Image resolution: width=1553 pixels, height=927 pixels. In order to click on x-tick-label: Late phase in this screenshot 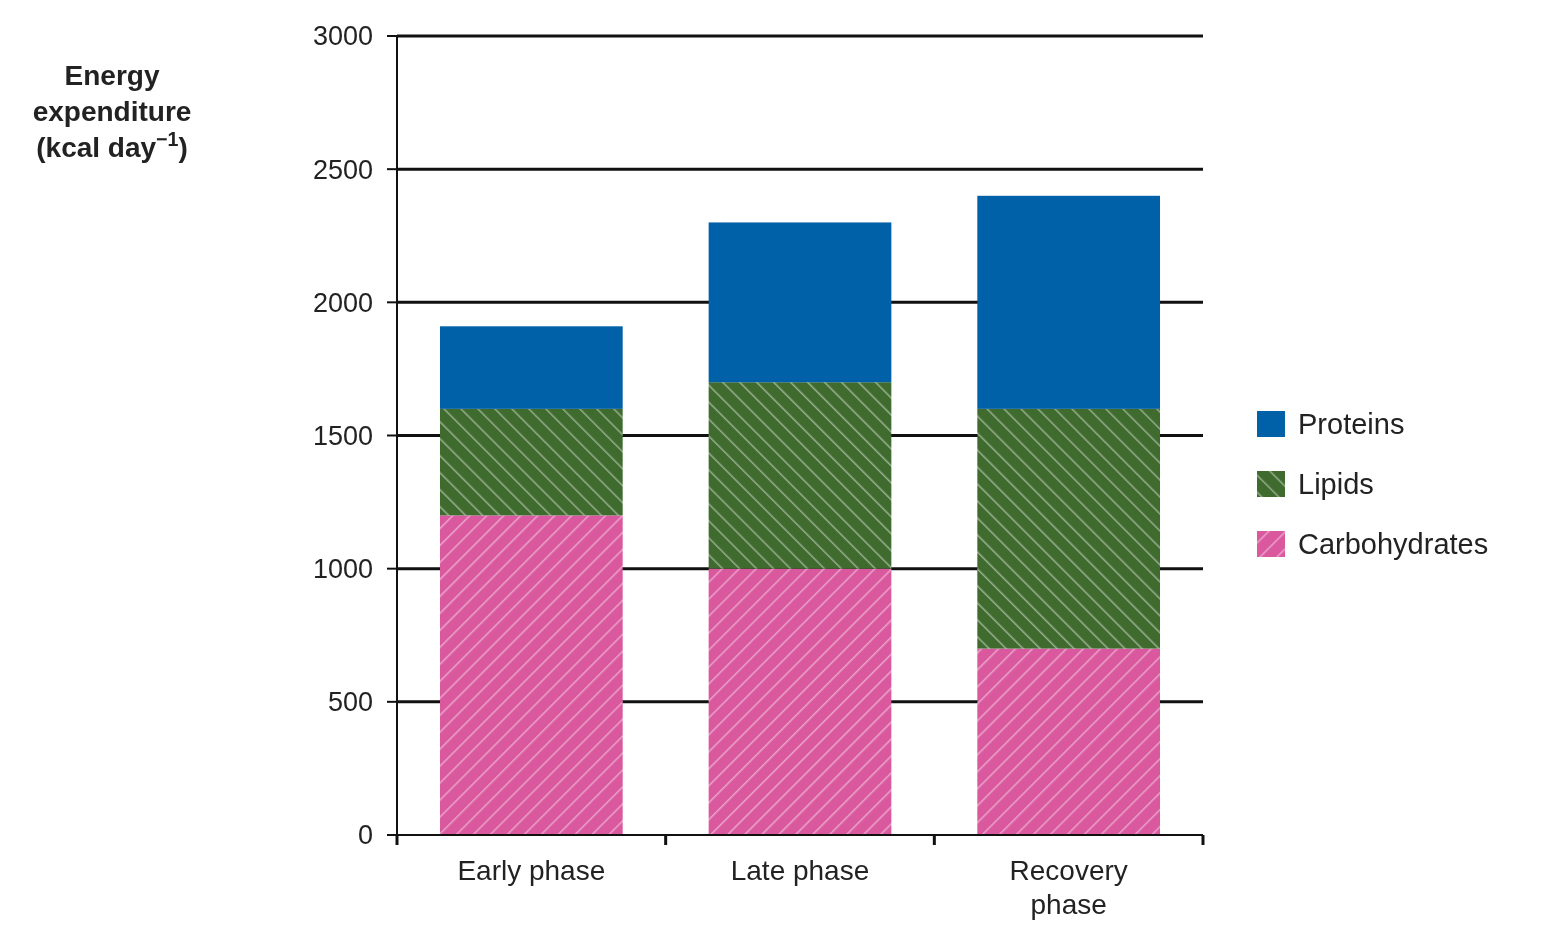, I will do `click(800, 870)`.